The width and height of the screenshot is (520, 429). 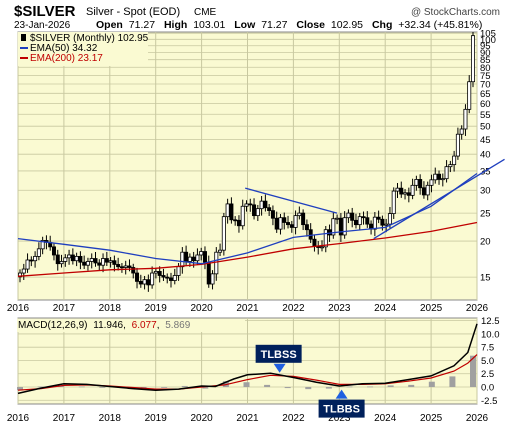 What do you see at coordinates (485, 46) in the screenshot?
I see `price-y-tick-label: 95` at bounding box center [485, 46].